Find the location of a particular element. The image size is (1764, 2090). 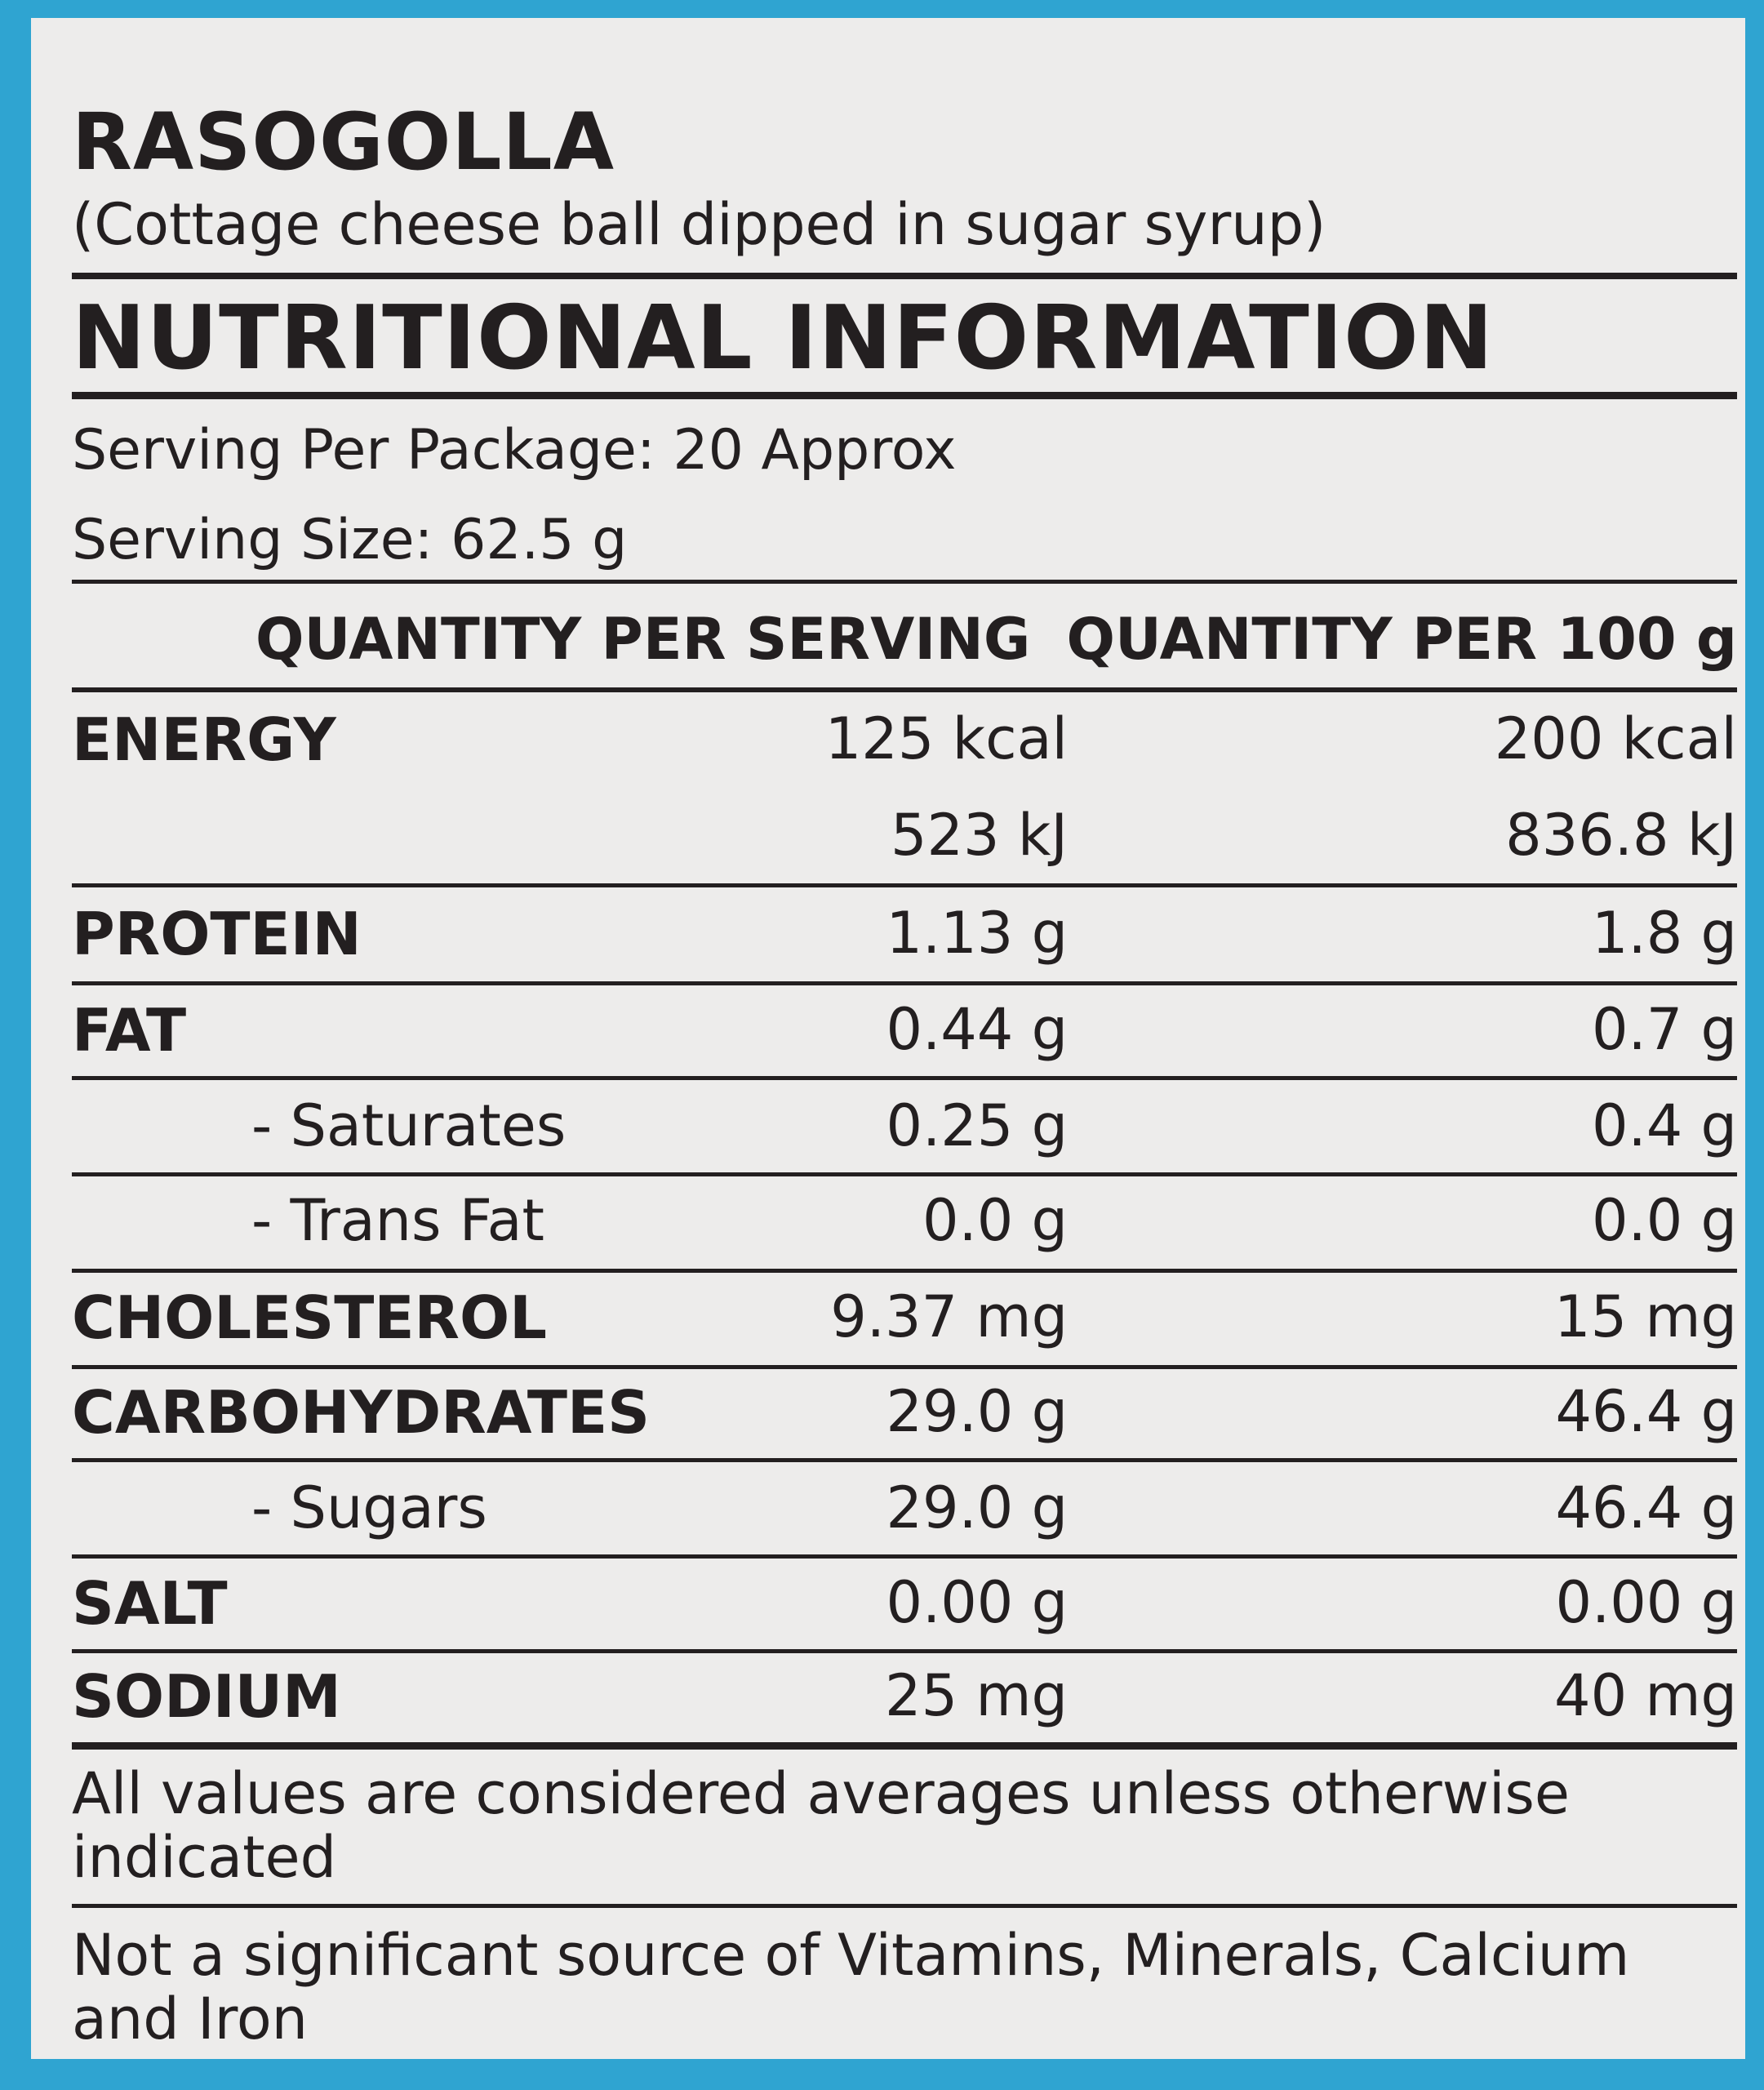

row-label: SODIUM is located at coordinates (206, 1696).